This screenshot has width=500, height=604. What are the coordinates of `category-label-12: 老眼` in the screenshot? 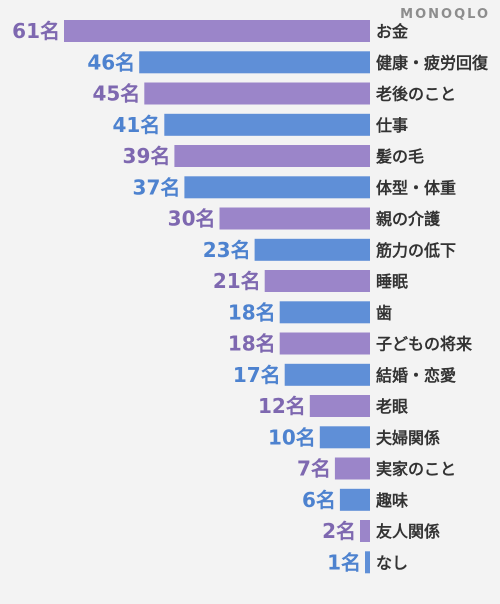 It's located at (391, 406).